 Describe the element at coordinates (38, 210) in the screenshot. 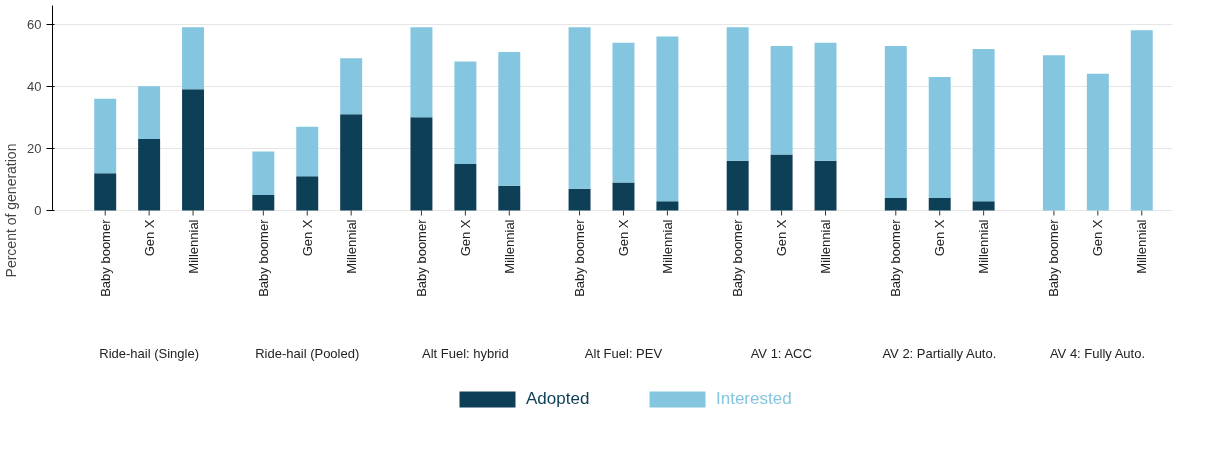

I see `y-tick-label: 0` at that location.